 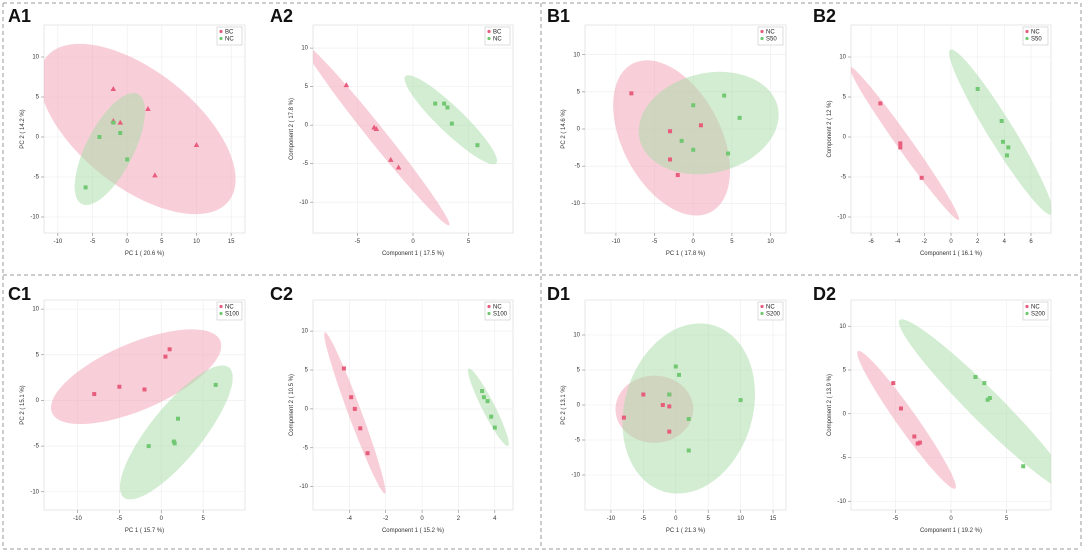 What do you see at coordinates (120, 519) in the screenshot?
I see `x-tick-label: -5` at bounding box center [120, 519].